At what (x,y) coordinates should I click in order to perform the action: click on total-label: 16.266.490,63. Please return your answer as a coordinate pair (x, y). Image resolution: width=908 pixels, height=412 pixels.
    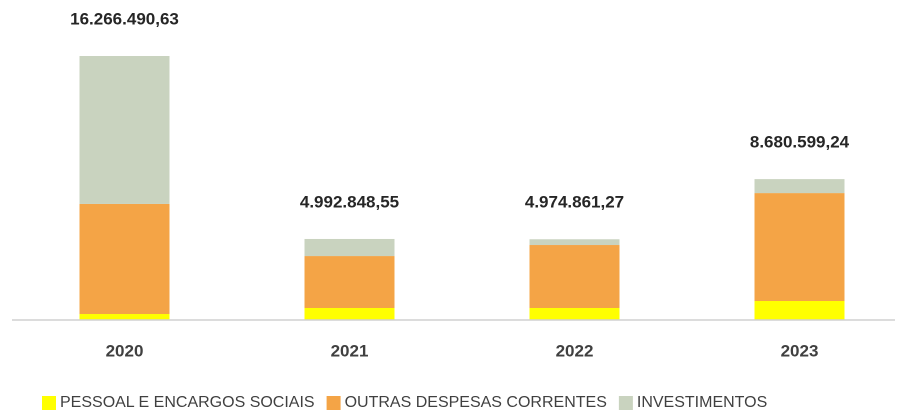
    Looking at the image, I should click on (124, 18).